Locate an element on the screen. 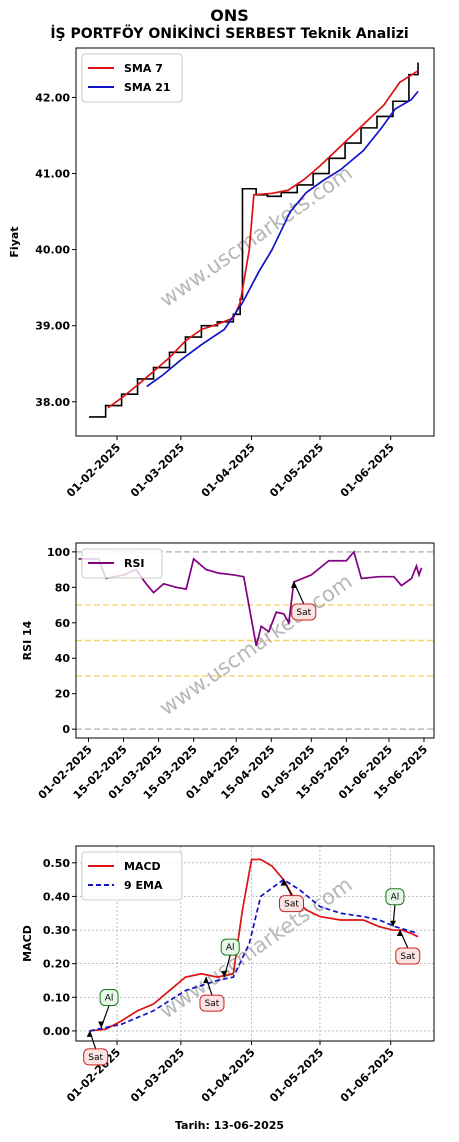 Image resolution: width=459 pixels, height=1142 pixels. y-tick-label: 0 is located at coordinates (66, 729).